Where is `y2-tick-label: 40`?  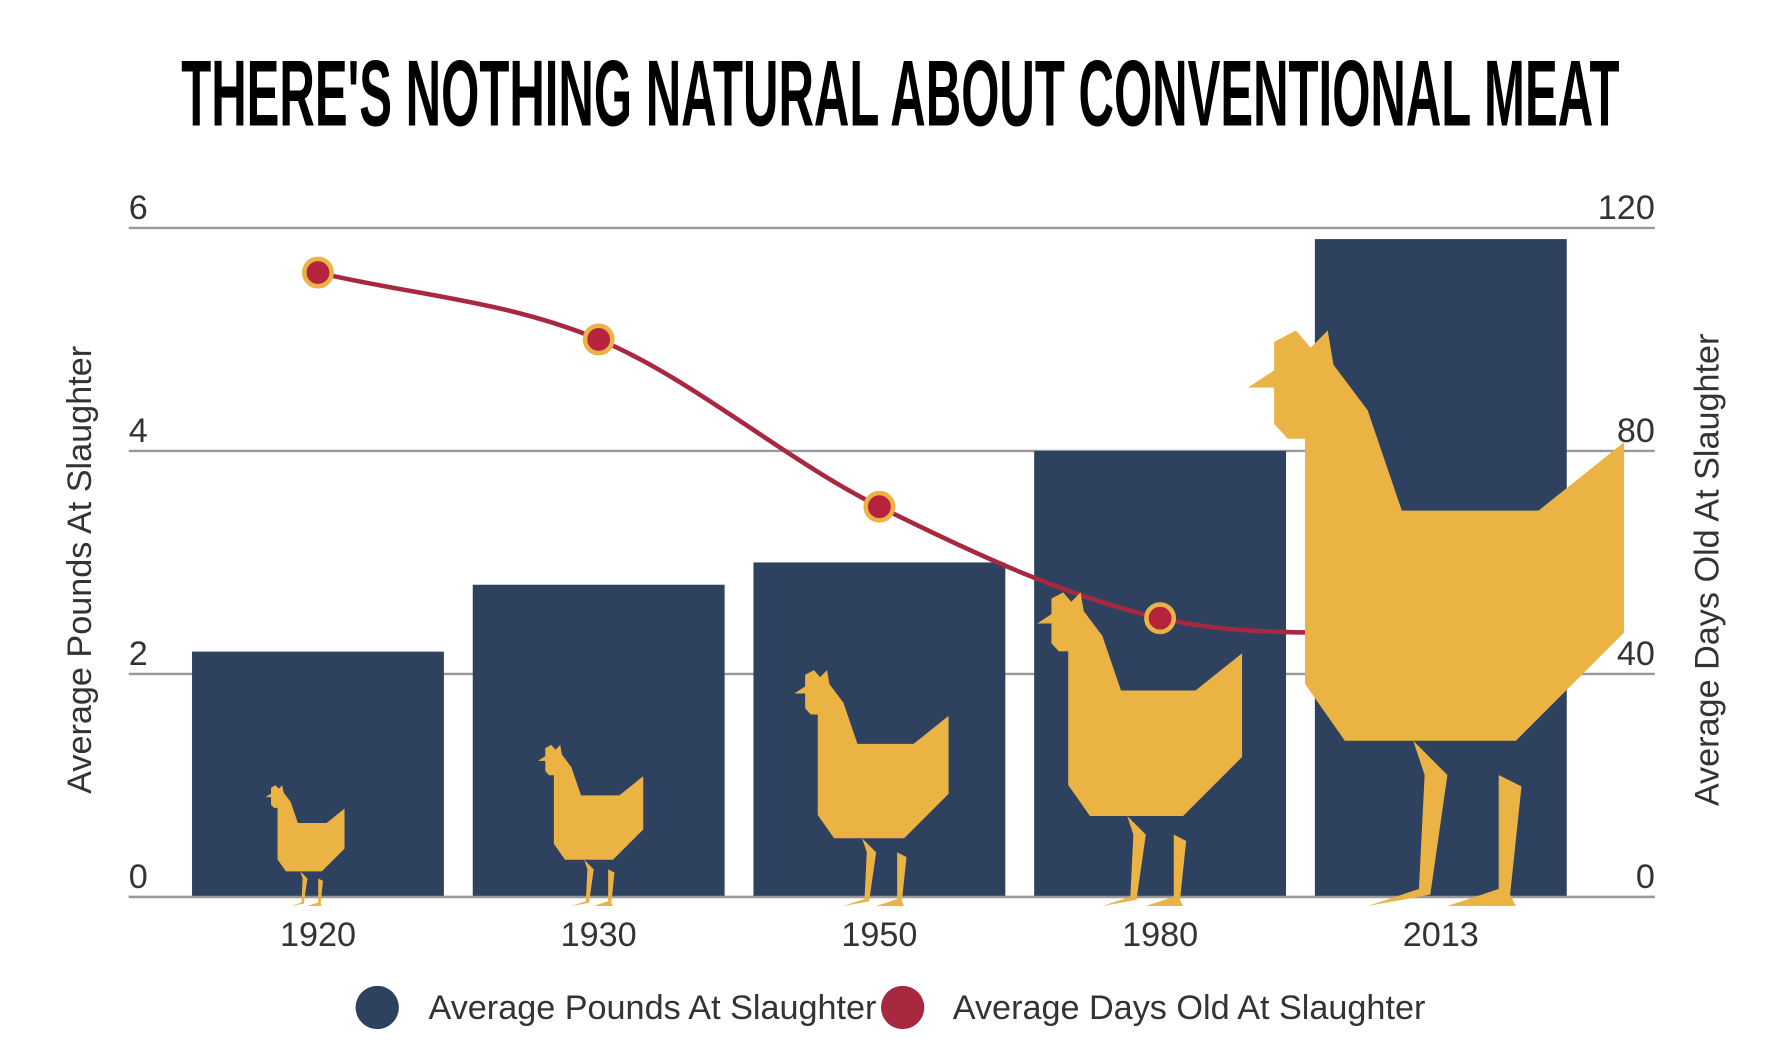 y2-tick-label: 40 is located at coordinates (1636, 654).